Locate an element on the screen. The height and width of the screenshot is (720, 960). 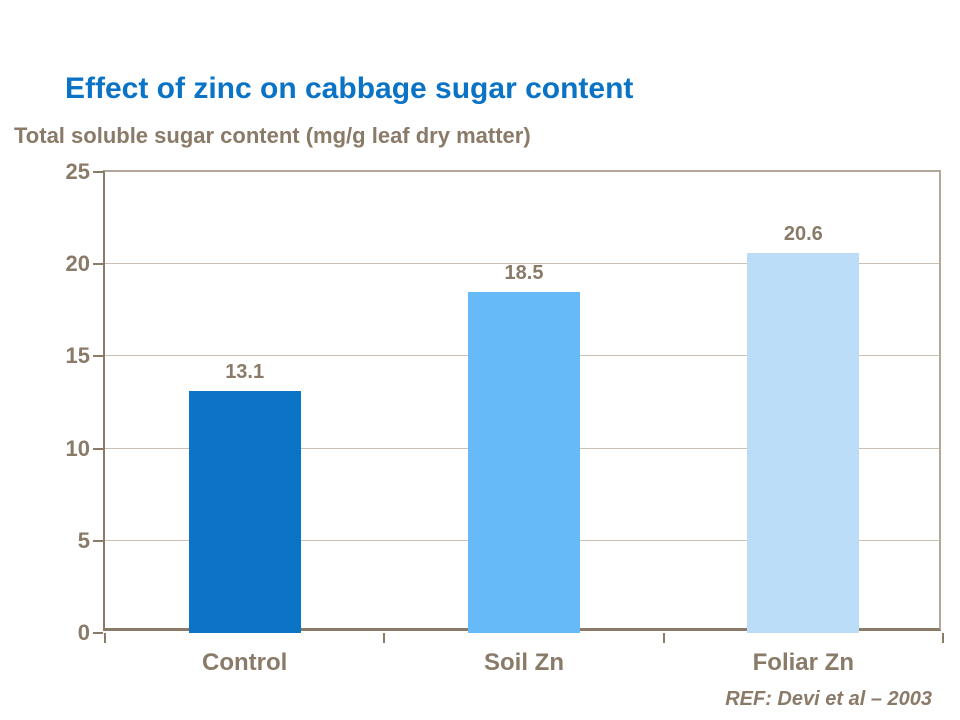
bar-value-soil-zn: 18.5 is located at coordinates (524, 272).